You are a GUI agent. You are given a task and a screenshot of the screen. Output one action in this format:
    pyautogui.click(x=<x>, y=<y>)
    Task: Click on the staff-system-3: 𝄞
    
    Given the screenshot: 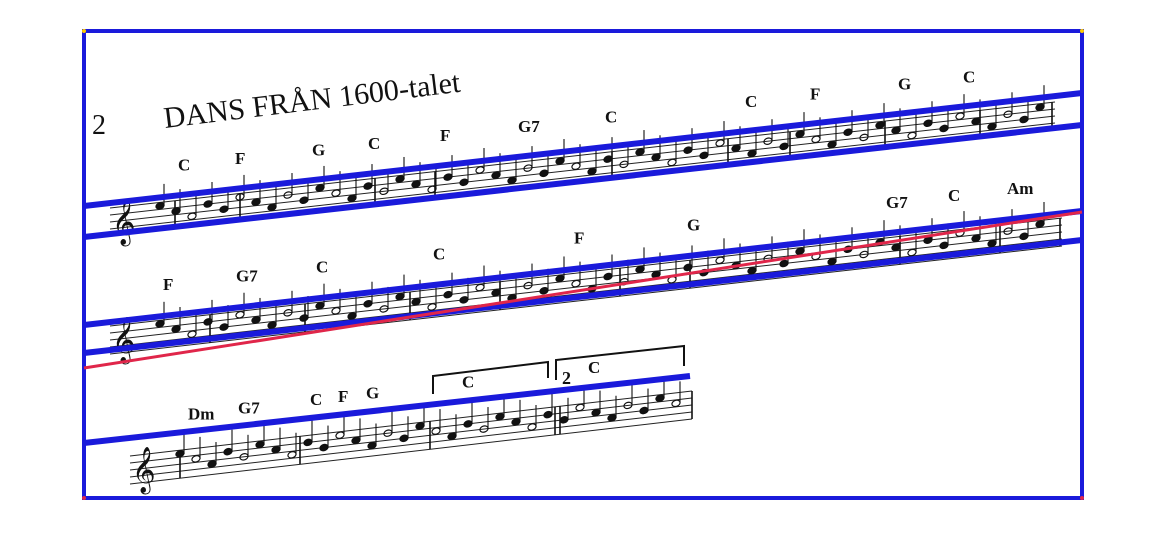 What is the action you would take?
    pyautogui.click(x=411, y=435)
    